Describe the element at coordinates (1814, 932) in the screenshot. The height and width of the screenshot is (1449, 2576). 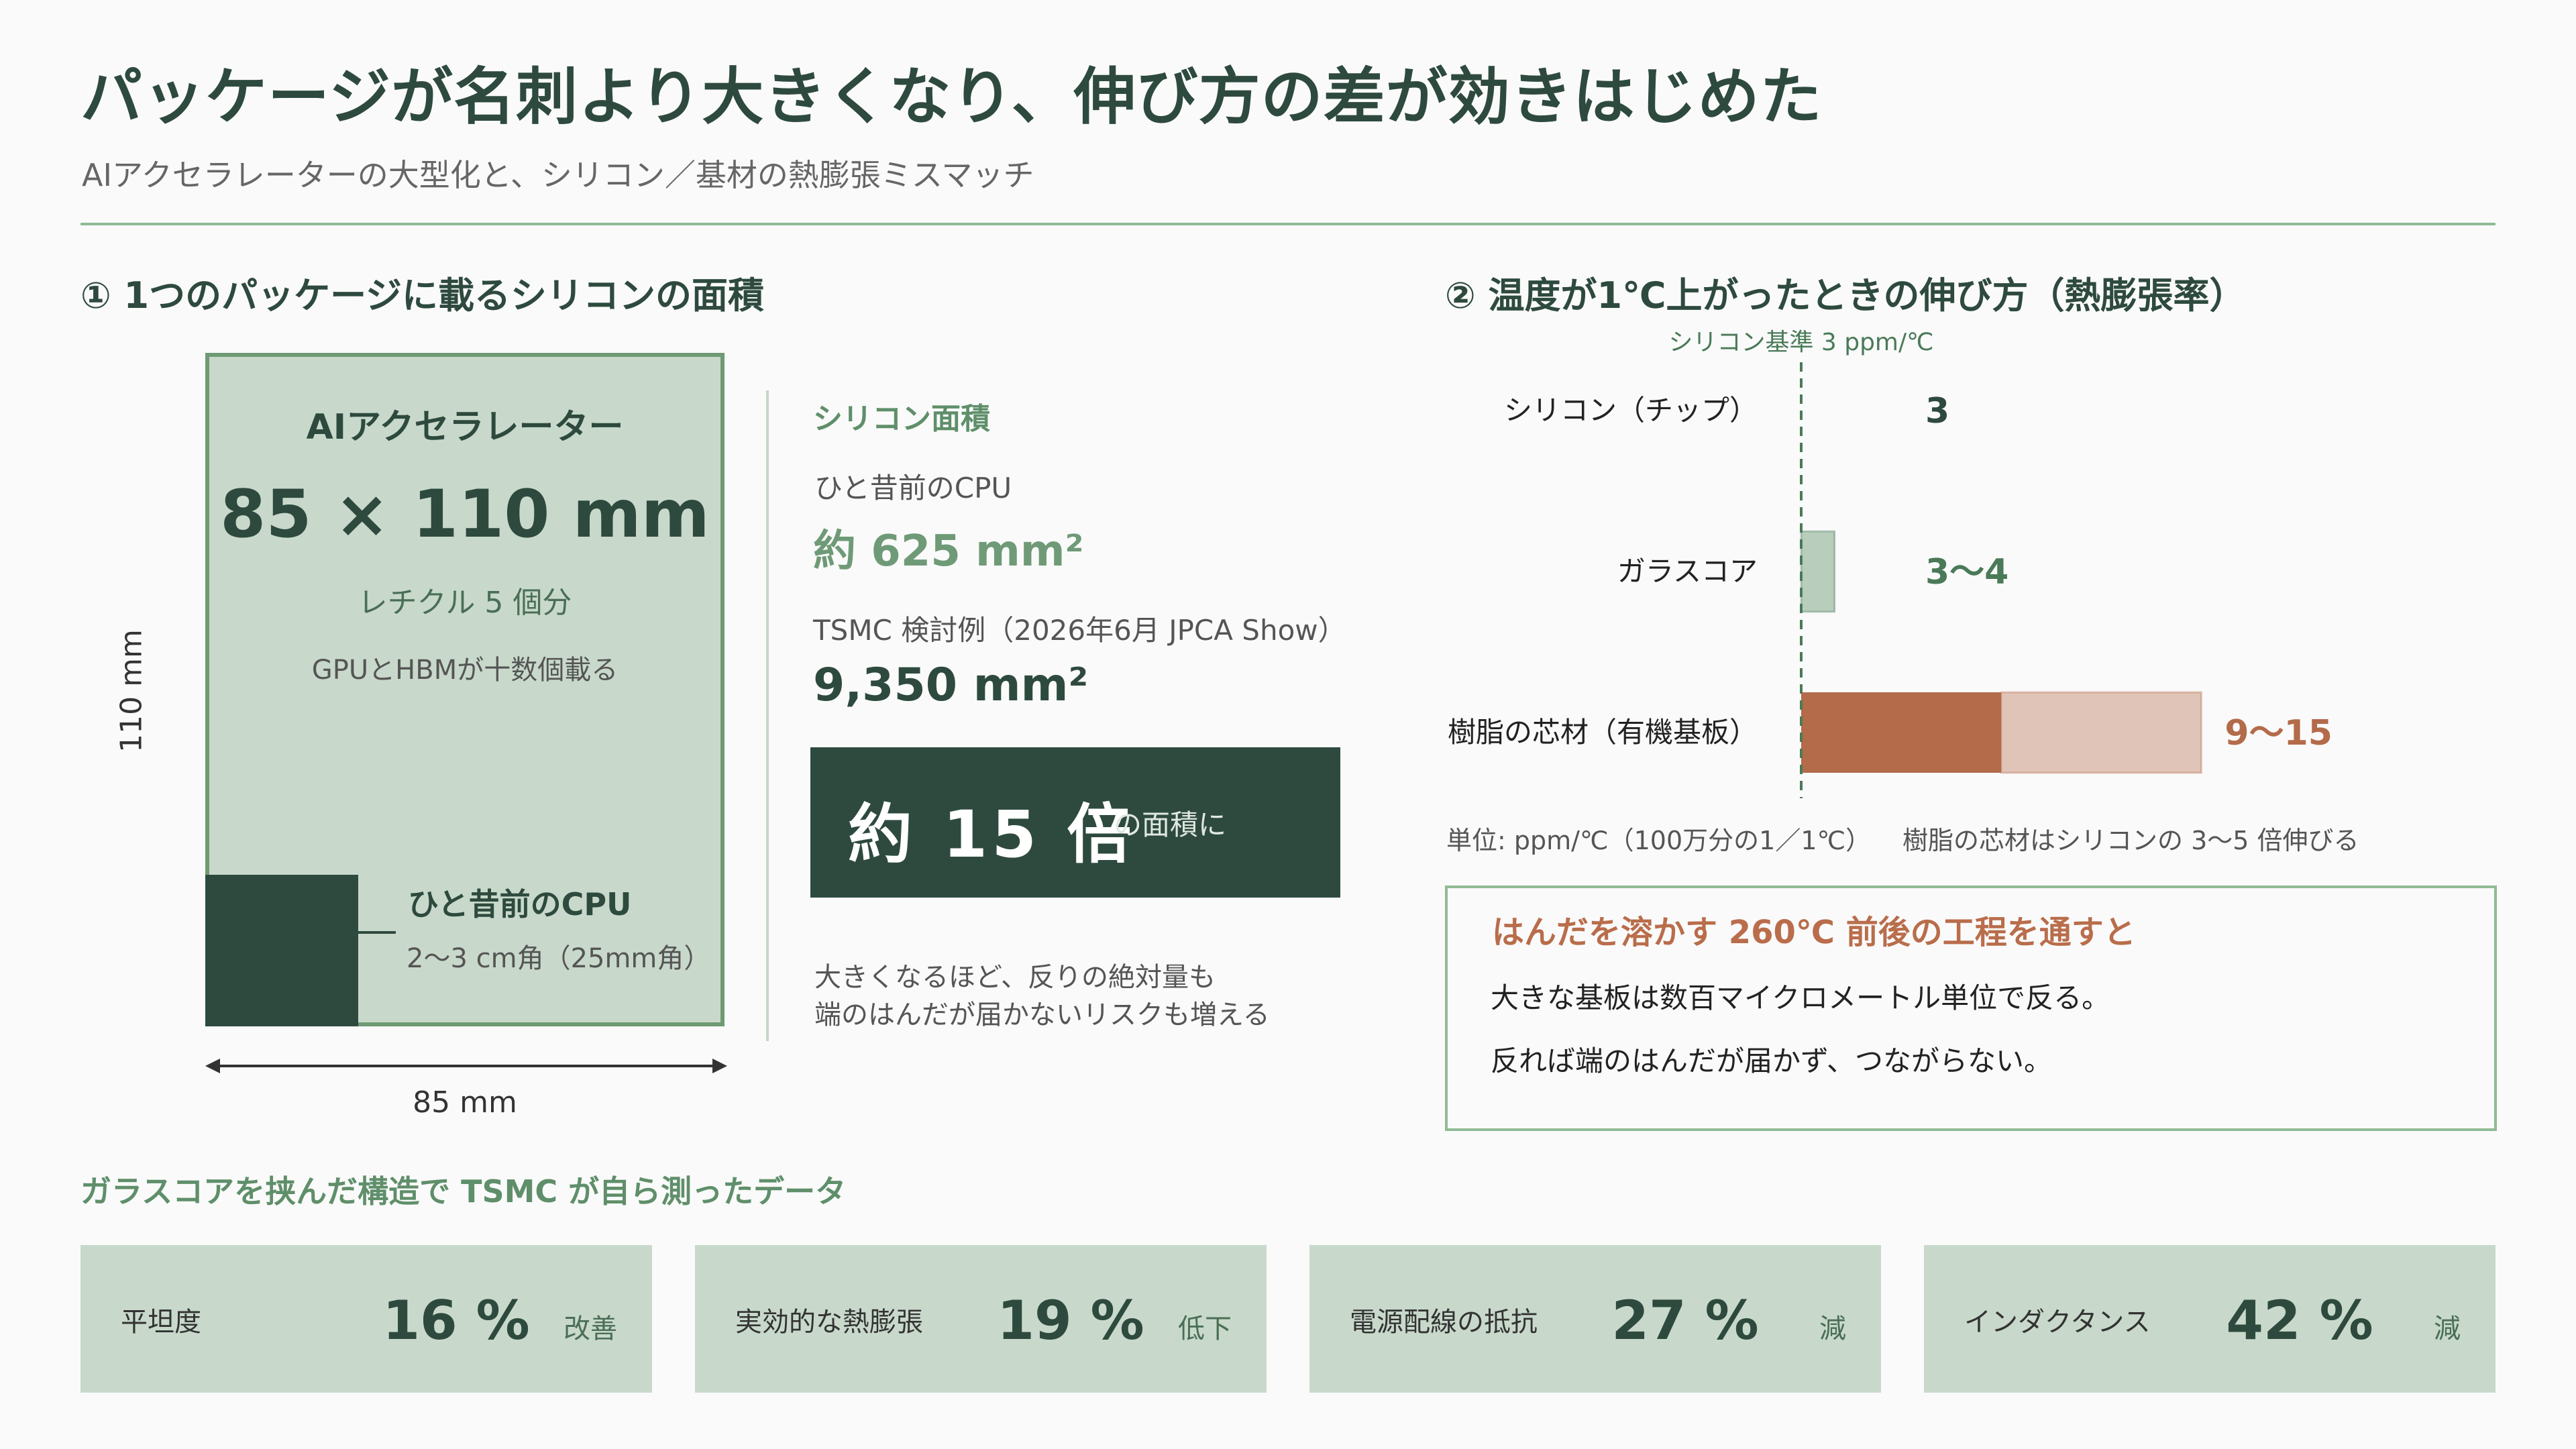
I see `solder-heading: はんだを溶かす 260℃ 前後の工程を通すと` at that location.